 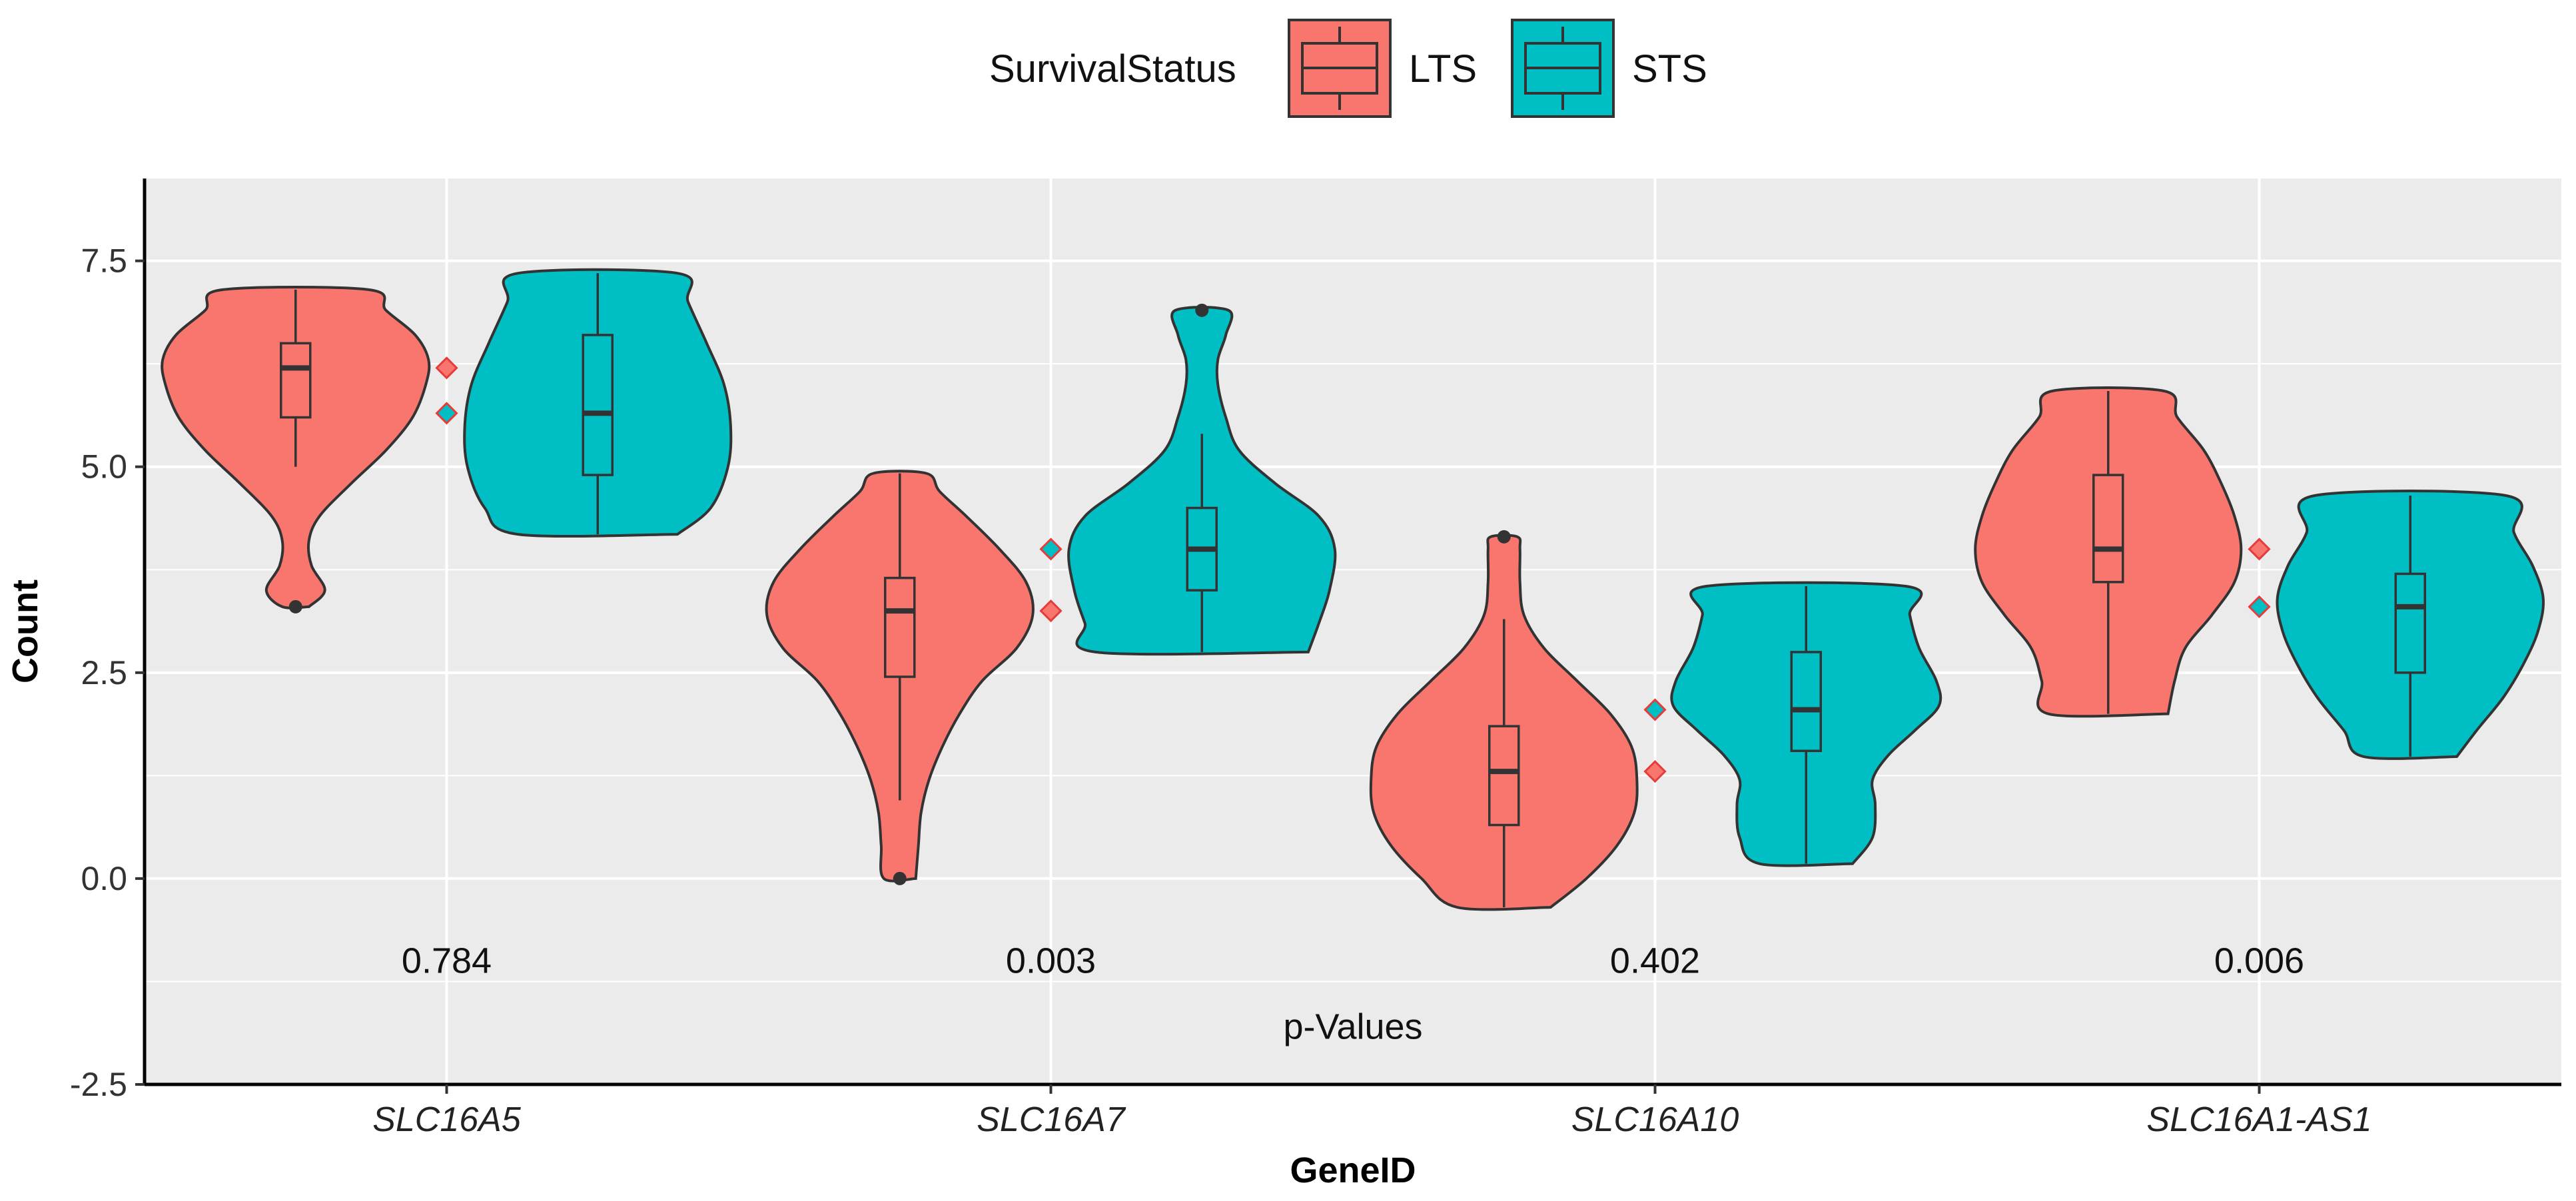 What do you see at coordinates (1202, 310) in the screenshot?
I see `outlier-sts-slc16a7` at bounding box center [1202, 310].